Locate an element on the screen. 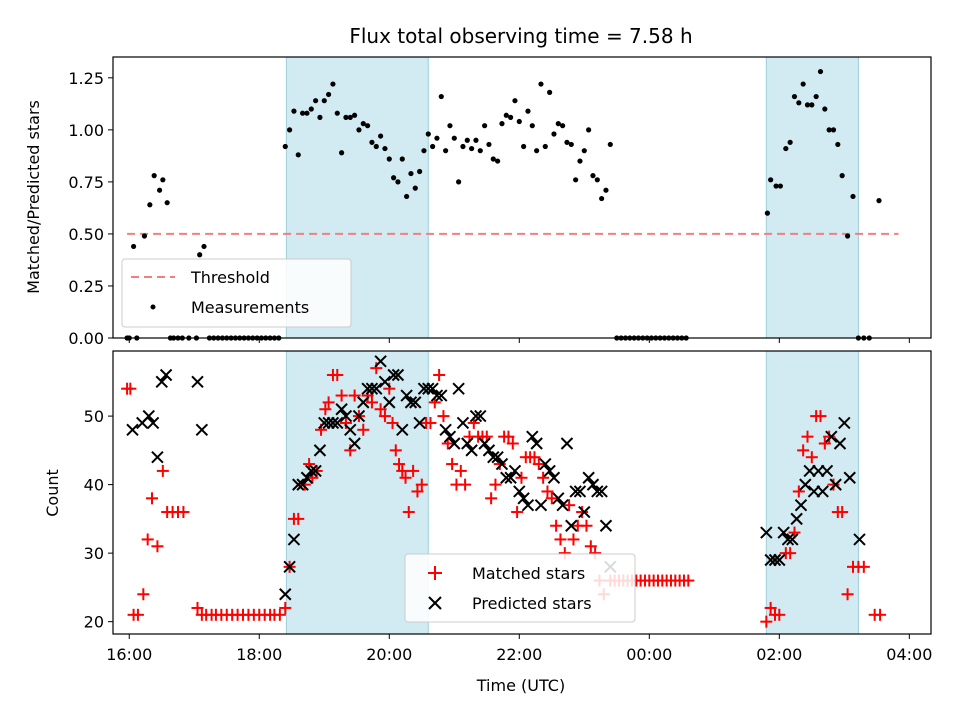  x-tick-label: 02:00 is located at coordinates (779, 654).